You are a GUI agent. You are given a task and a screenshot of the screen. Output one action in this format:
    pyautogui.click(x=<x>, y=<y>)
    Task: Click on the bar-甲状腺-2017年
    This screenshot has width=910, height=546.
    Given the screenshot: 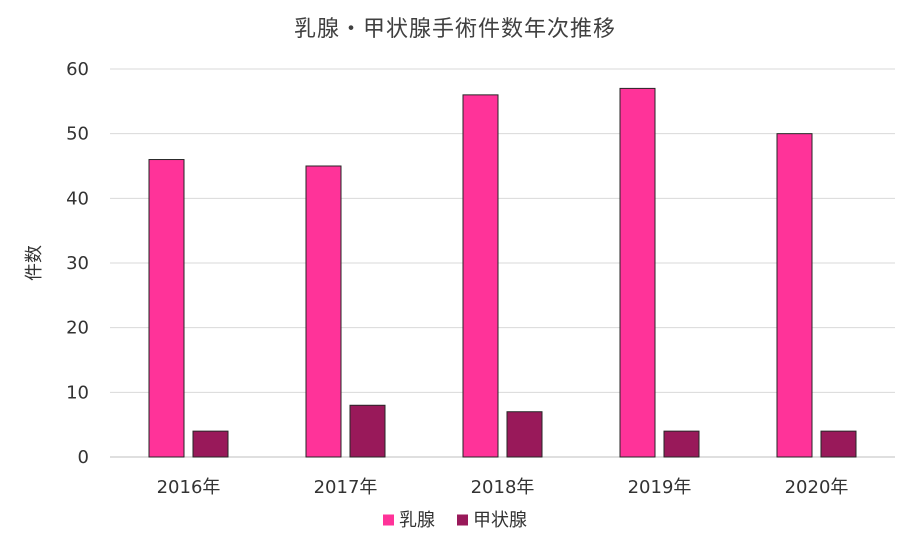 What is the action you would take?
    pyautogui.click(x=367, y=431)
    